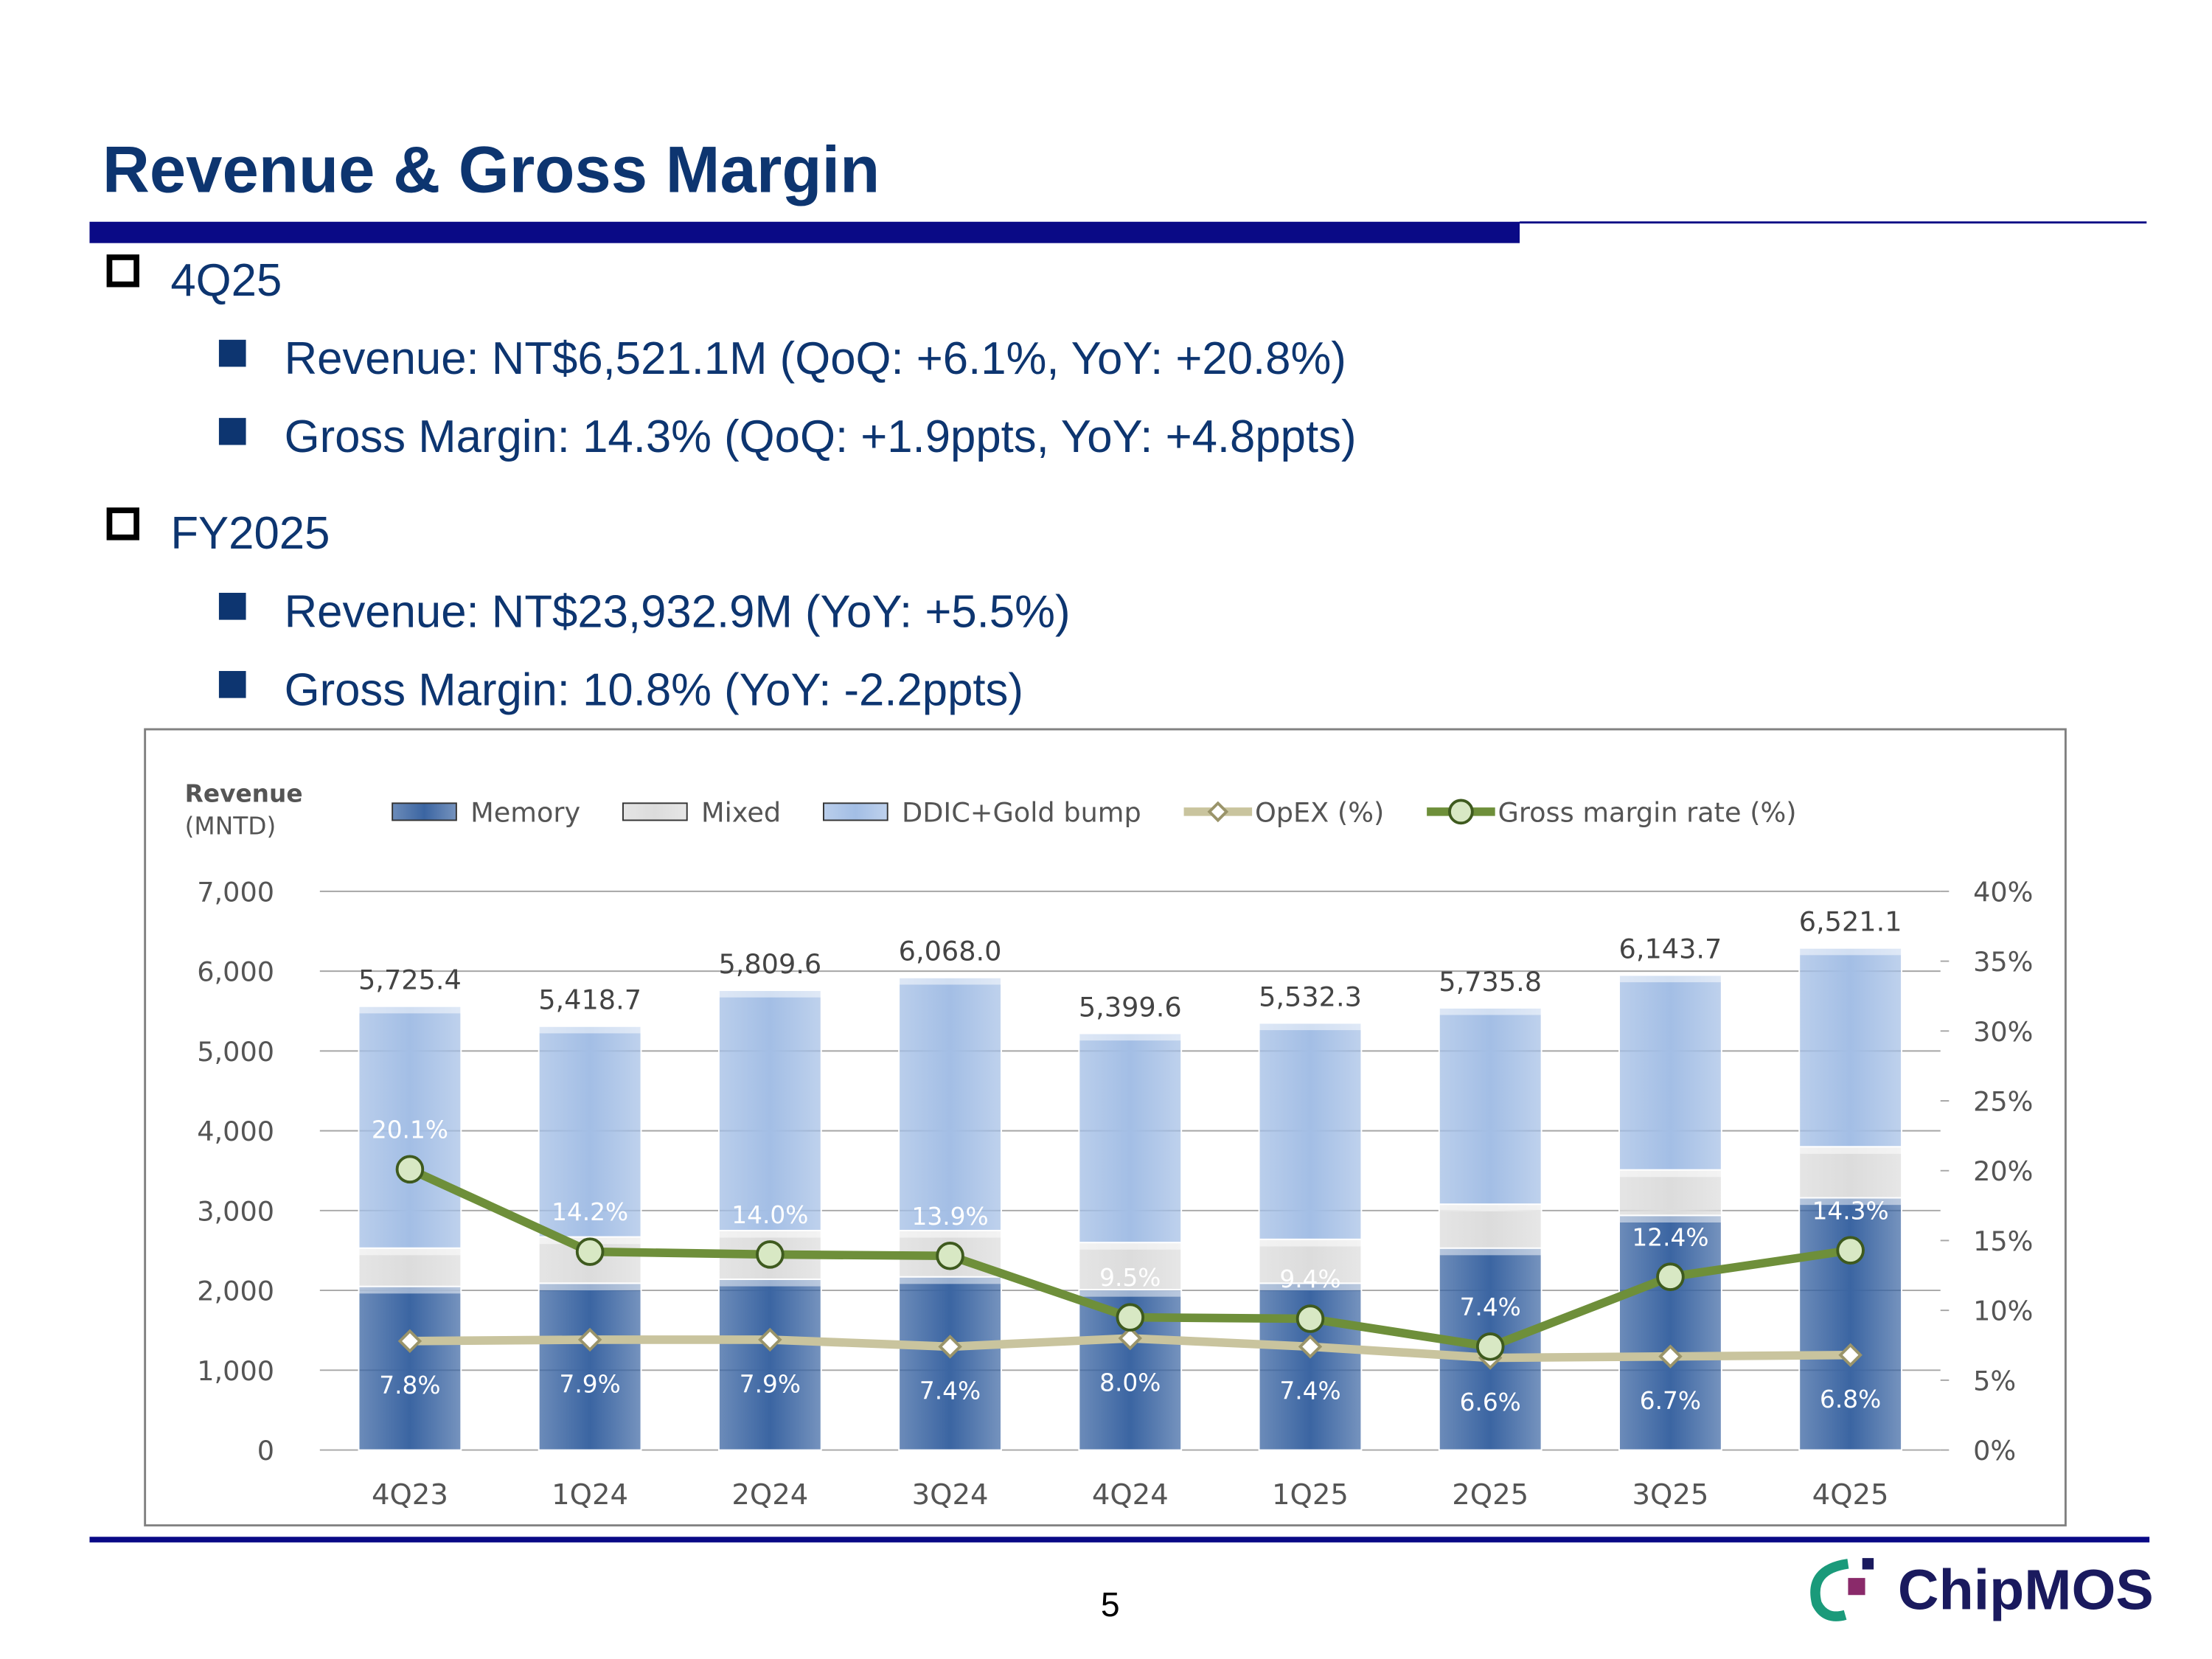  Describe the element at coordinates (1319, 812) in the screenshot. I see `legend-label: OpEX (%)` at that location.